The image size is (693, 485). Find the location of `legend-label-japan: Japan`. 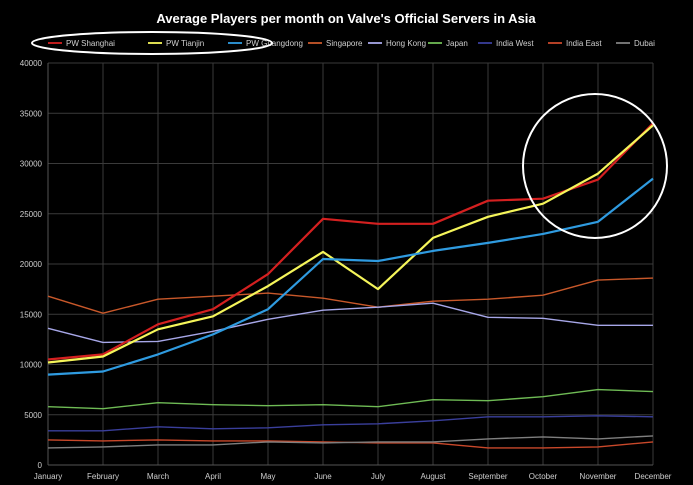

legend-label-japan: Japan is located at coordinates (457, 43).